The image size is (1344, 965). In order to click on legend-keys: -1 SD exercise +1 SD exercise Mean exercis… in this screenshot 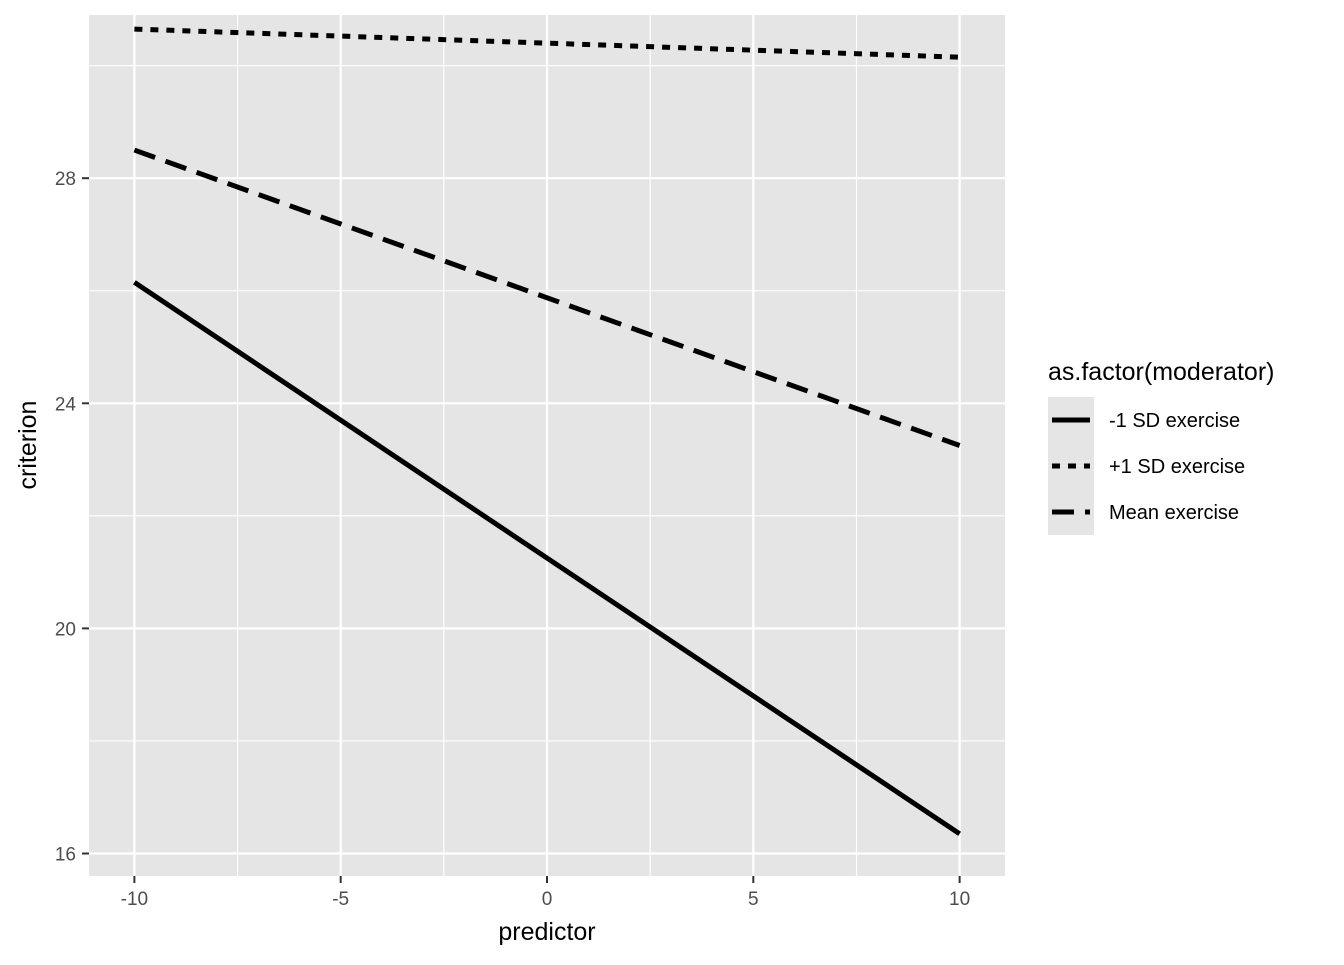, I will do `click(1146, 466)`.